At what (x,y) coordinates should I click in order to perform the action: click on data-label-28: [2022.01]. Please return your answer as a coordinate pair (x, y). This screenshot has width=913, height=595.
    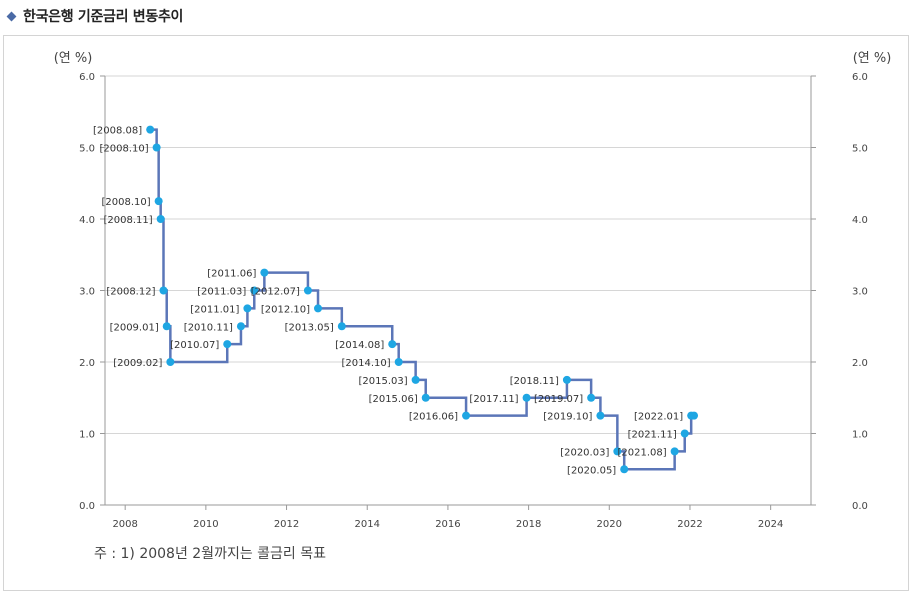
    Looking at the image, I should click on (658, 417).